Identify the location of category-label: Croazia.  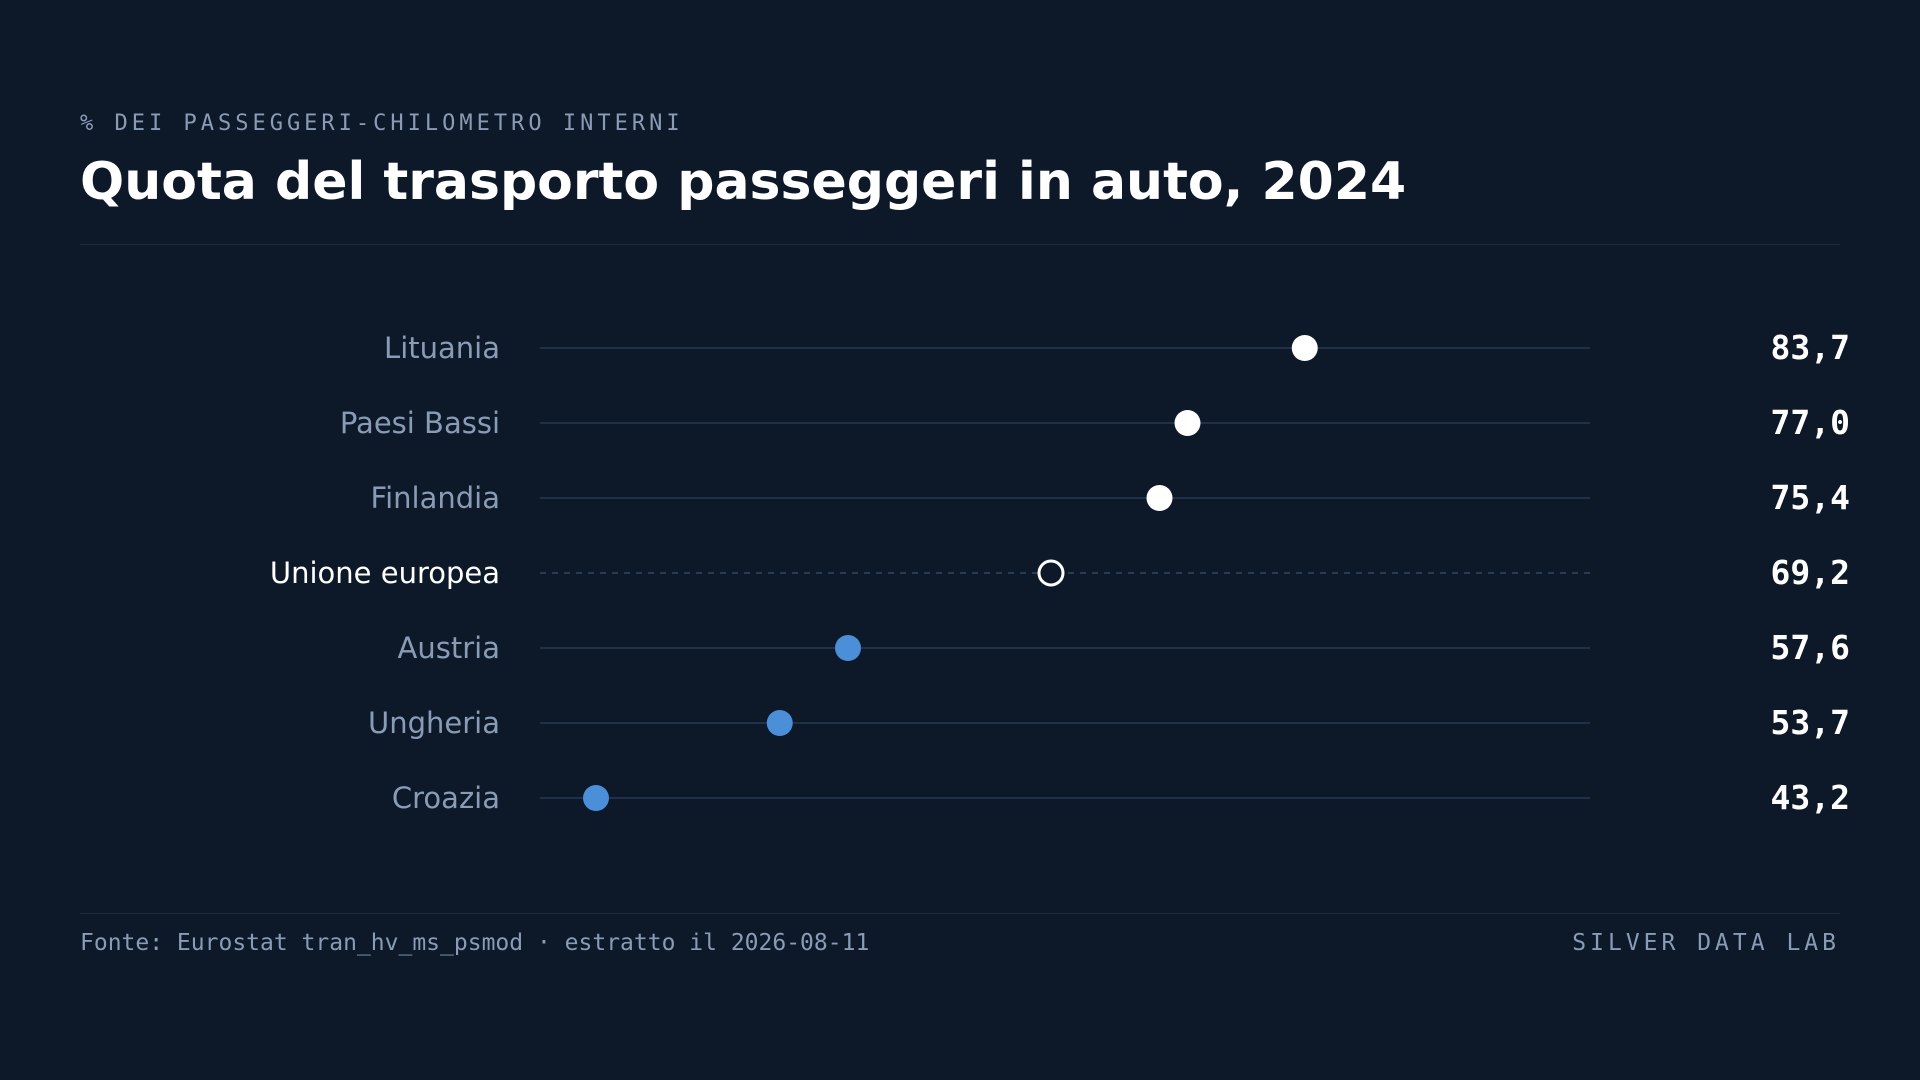
(446, 798).